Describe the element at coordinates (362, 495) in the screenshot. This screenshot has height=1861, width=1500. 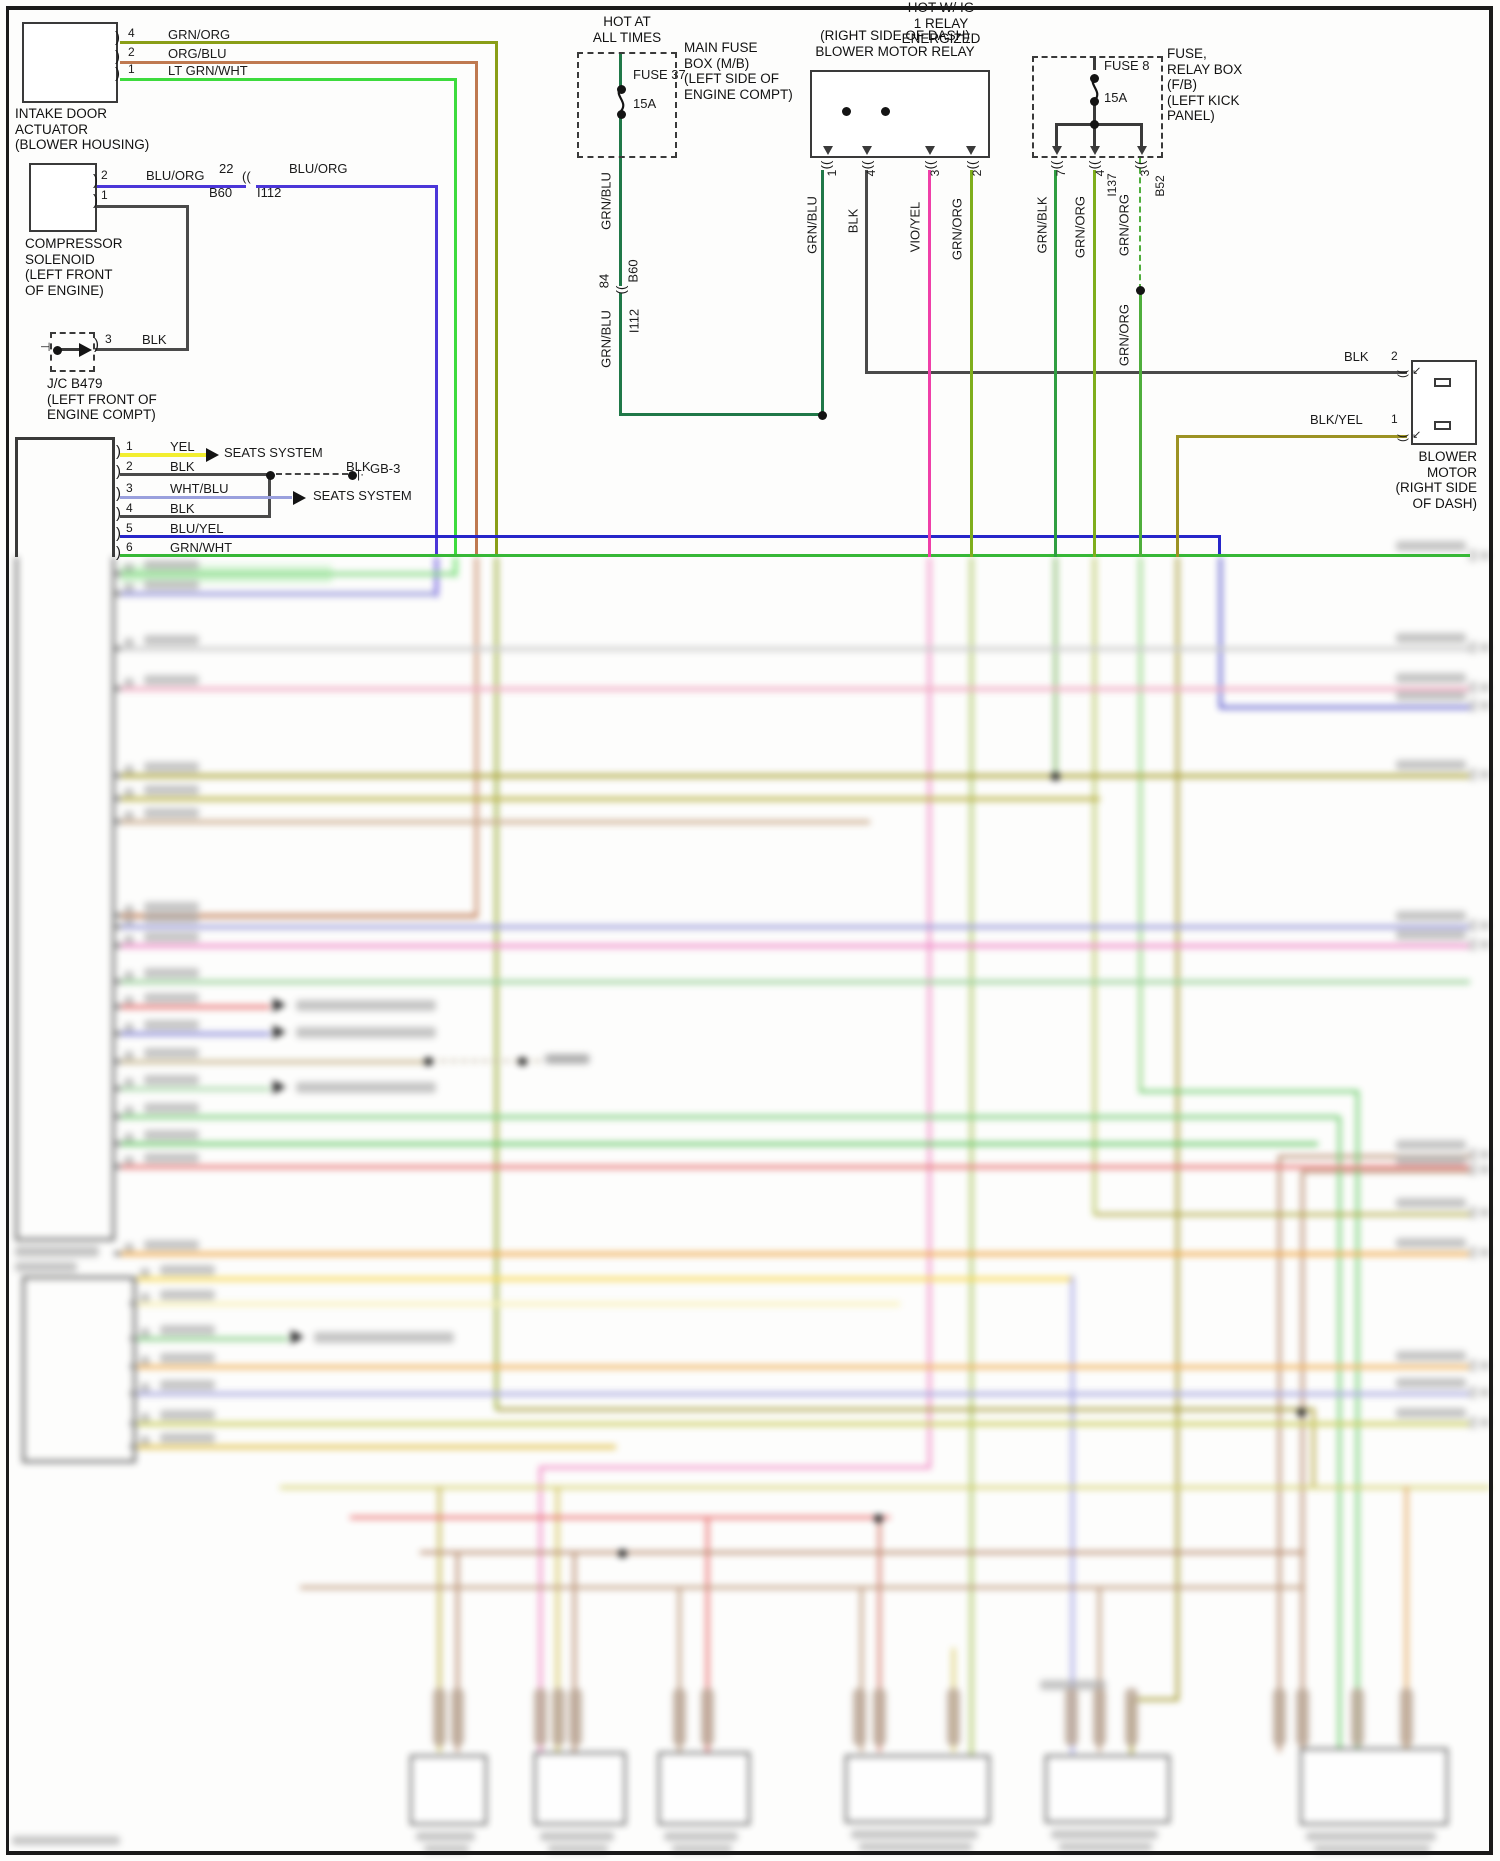
I see `seats-system-label-2: SEATS SYSTEM` at that location.